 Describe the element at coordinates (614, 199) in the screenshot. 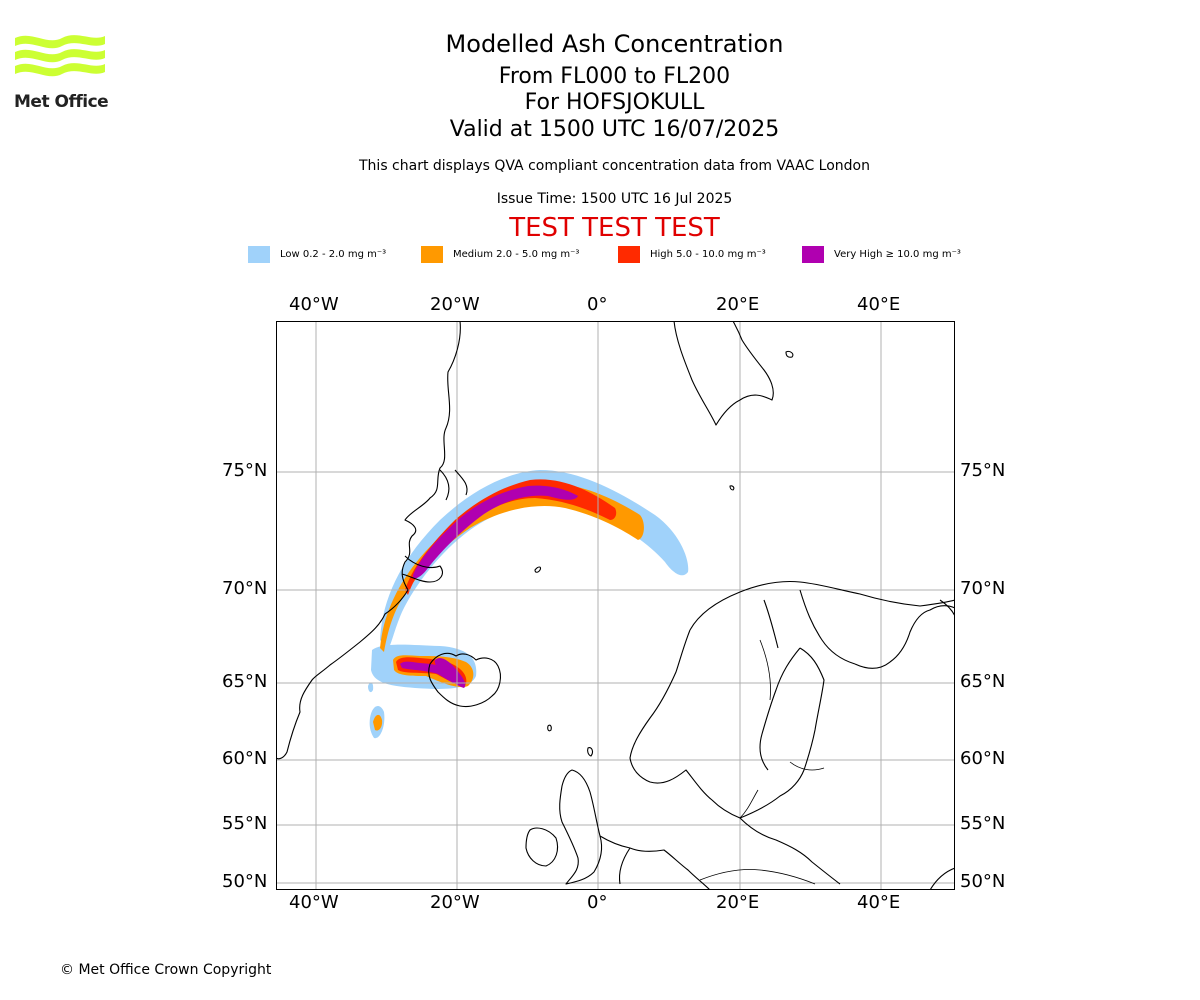

I see `issue-time: Issue Time: 1500 UTC 16 Jul 2025` at that location.